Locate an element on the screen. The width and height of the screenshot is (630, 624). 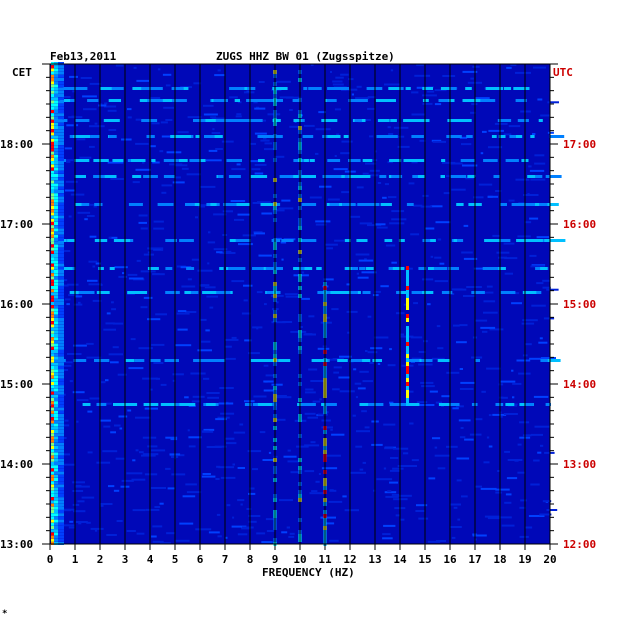
x-tick-label: 4 is located at coordinates (150, 559).